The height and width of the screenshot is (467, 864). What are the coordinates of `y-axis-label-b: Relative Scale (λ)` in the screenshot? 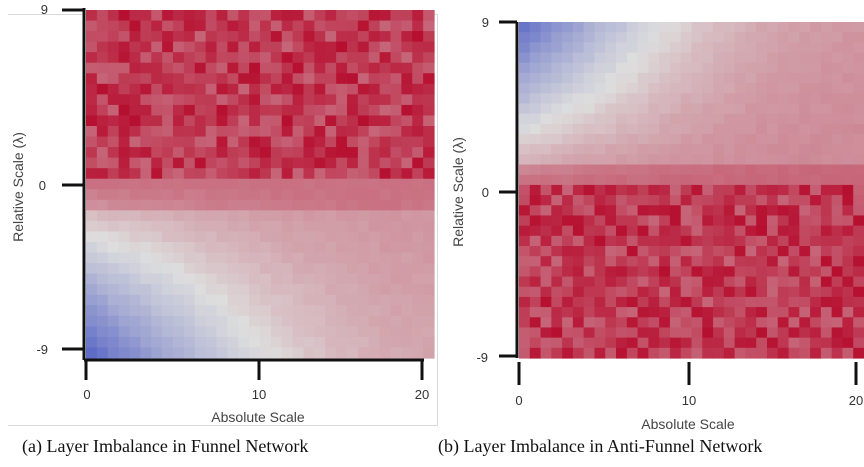 It's located at (458, 192).